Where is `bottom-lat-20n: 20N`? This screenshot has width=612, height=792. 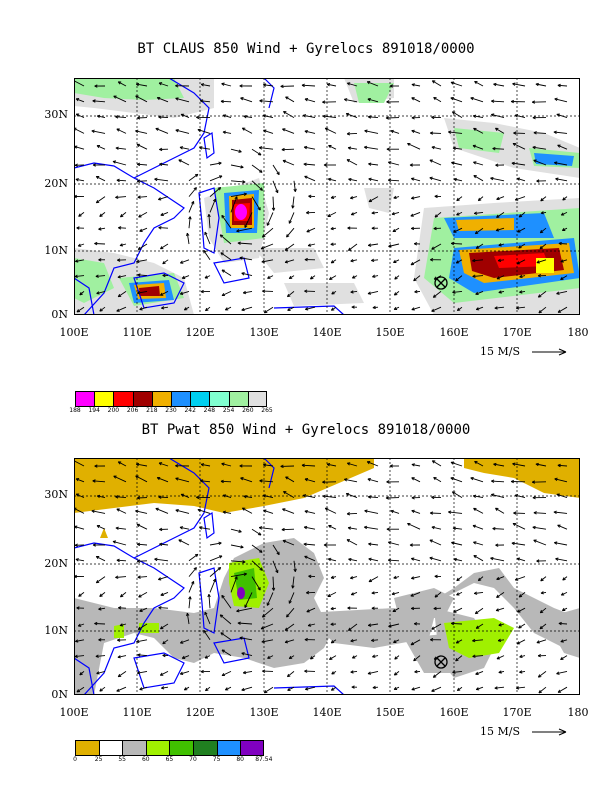 bottom-lat-20n: 20N is located at coordinates (56, 563).